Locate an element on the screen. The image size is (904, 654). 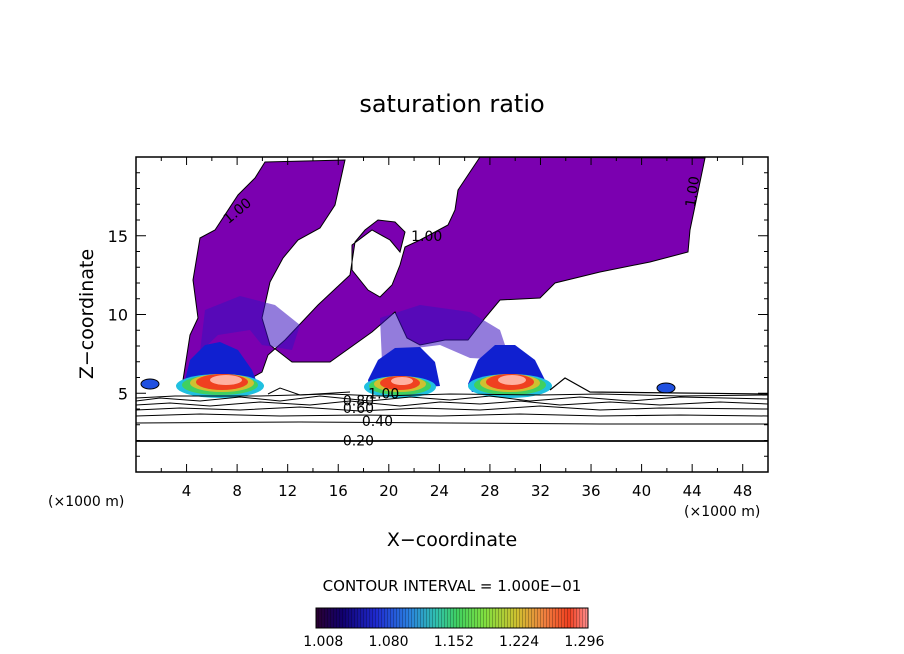
x-tick-label: 4 is located at coordinates (187, 491).